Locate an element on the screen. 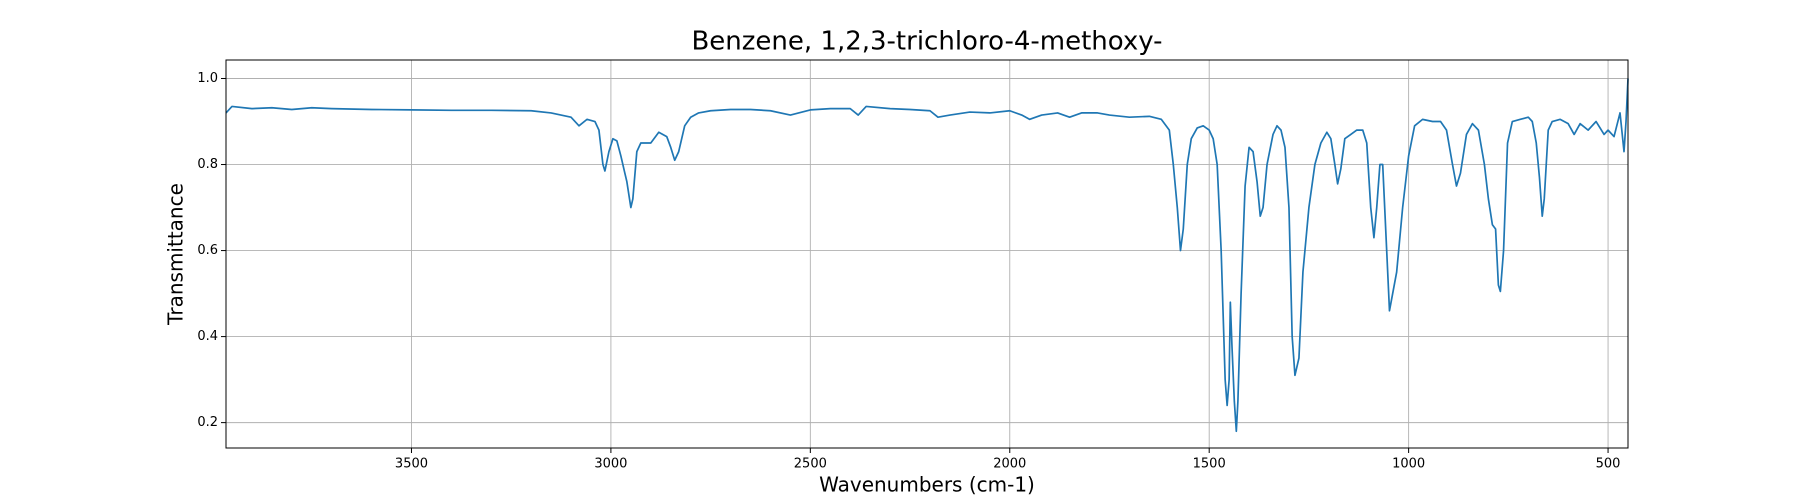 This screenshot has height=500, width=1800. chart-title: Benzene, 1,2,3-trichloro-4-methoxy- is located at coordinates (926, 42).